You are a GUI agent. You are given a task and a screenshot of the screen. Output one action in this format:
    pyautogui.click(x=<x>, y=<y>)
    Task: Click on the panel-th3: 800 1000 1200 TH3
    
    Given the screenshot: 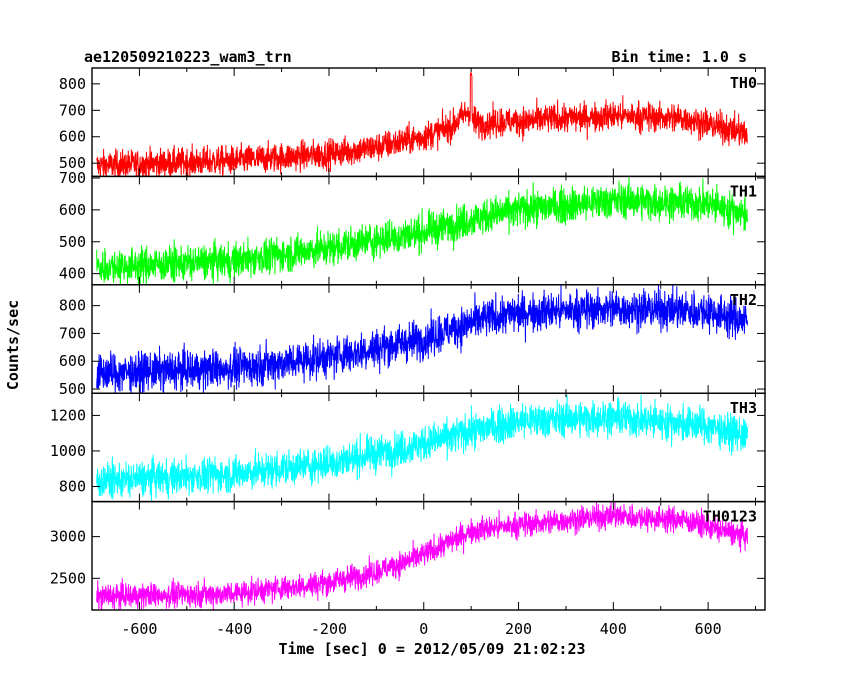 What is the action you would take?
    pyautogui.click(x=408, y=447)
    